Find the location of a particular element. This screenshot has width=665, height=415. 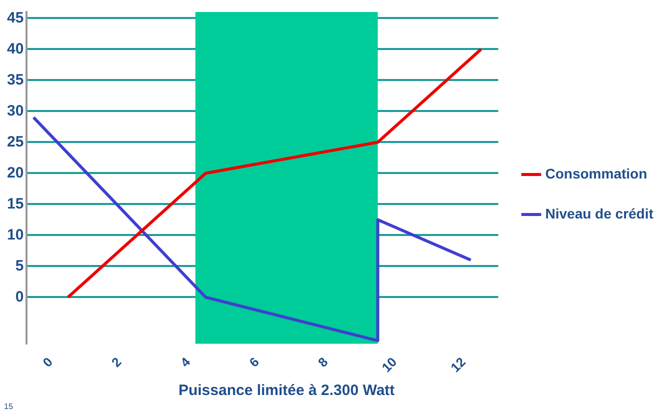

y-tick-label: 25 is located at coordinates (15, 141).